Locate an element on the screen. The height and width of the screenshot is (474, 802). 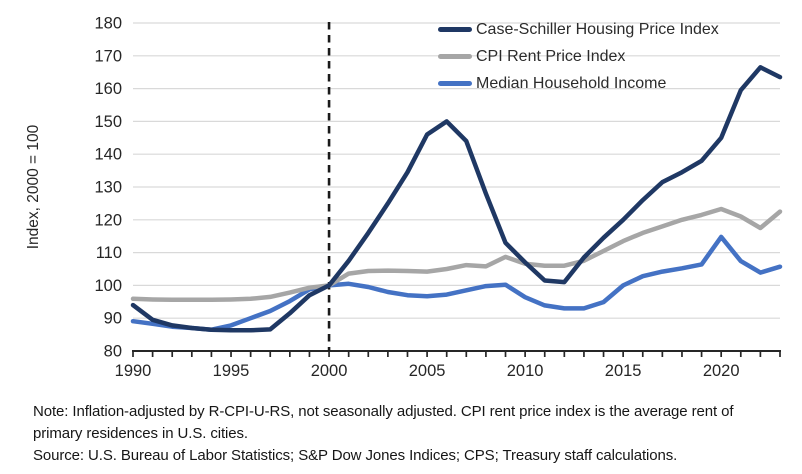
y-tick-label: 100 is located at coordinates (108, 286).